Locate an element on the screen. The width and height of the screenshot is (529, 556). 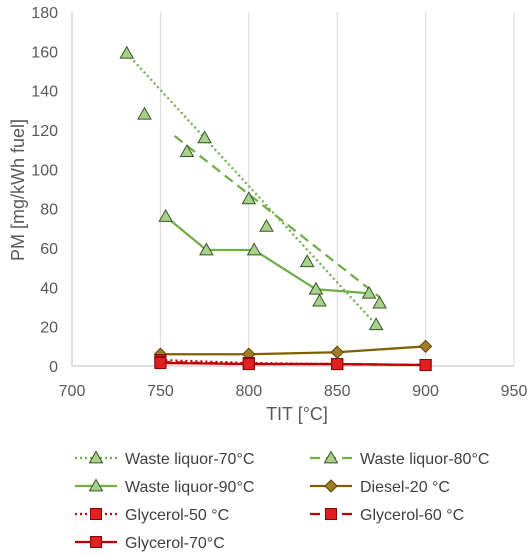
legend-label: Waste liquor-80°C is located at coordinates (424, 459).